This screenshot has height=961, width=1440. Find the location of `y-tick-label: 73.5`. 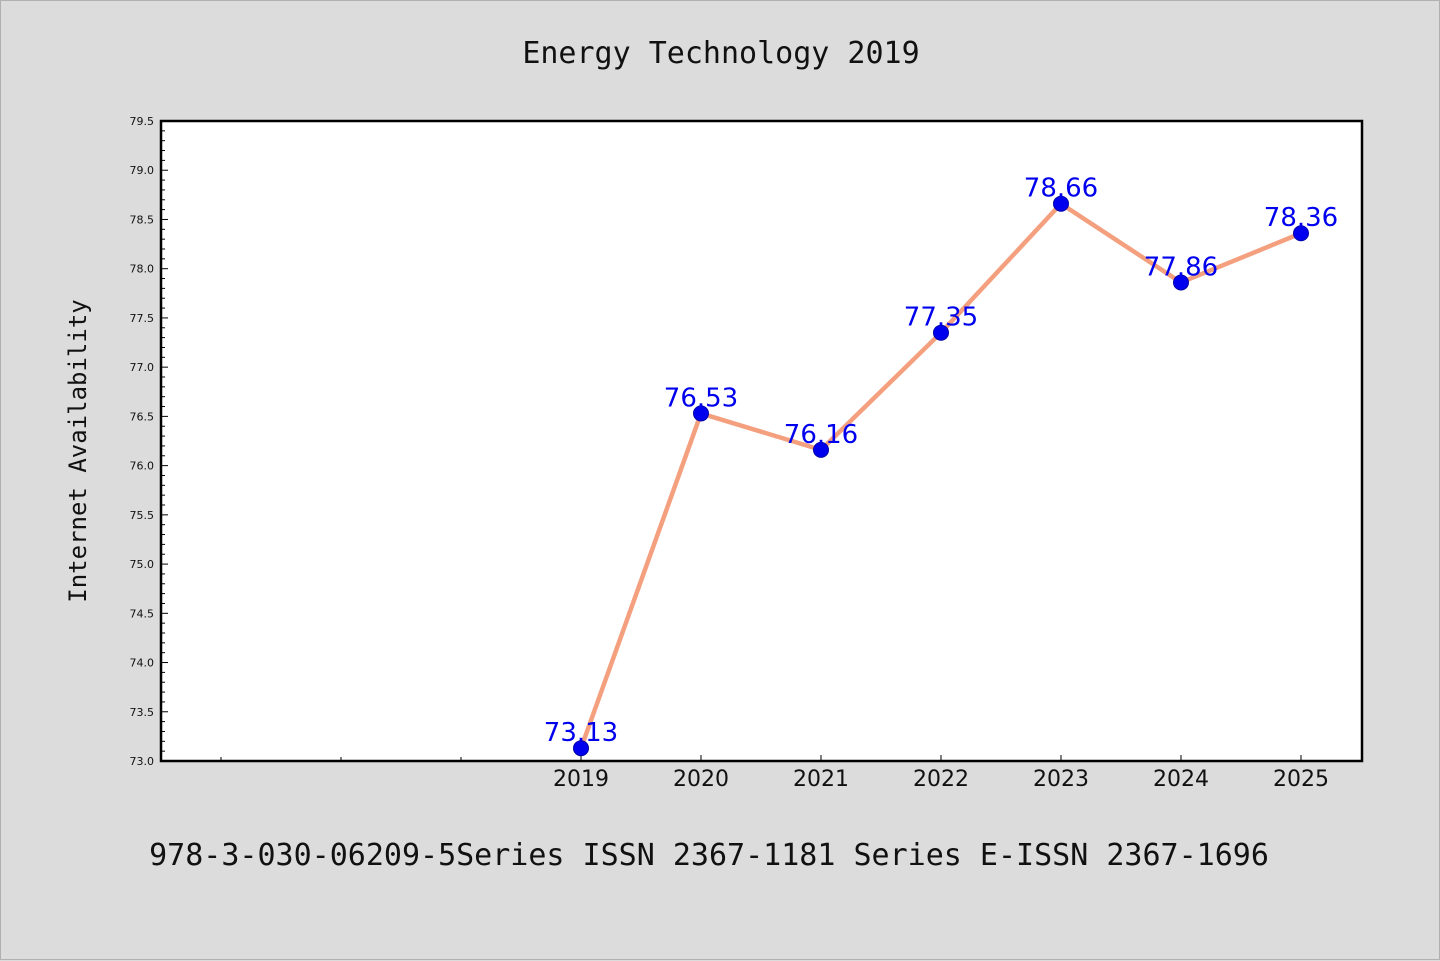

y-tick-label: 73.5 is located at coordinates (142, 712).